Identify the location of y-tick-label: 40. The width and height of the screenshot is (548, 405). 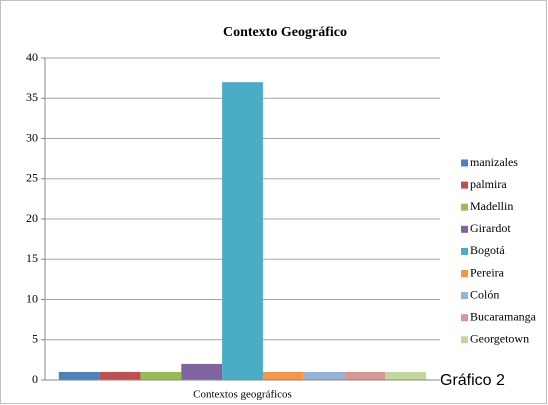
(32, 57).